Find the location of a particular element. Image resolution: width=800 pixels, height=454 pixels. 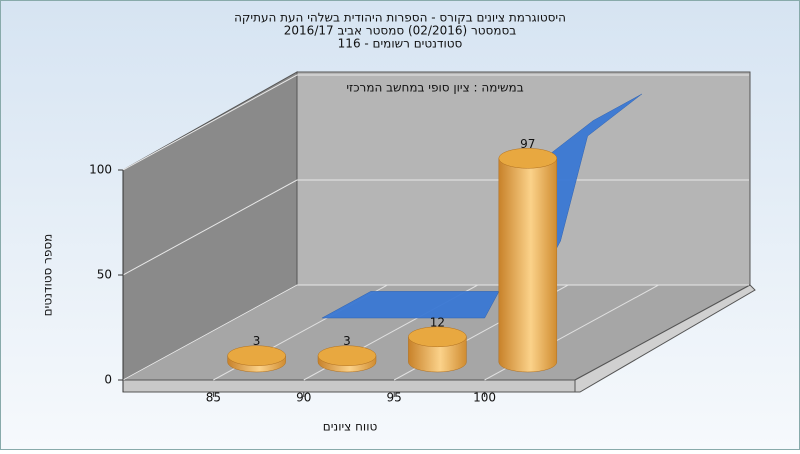

x-axis-label: טווח ציונים is located at coordinates (350, 427).